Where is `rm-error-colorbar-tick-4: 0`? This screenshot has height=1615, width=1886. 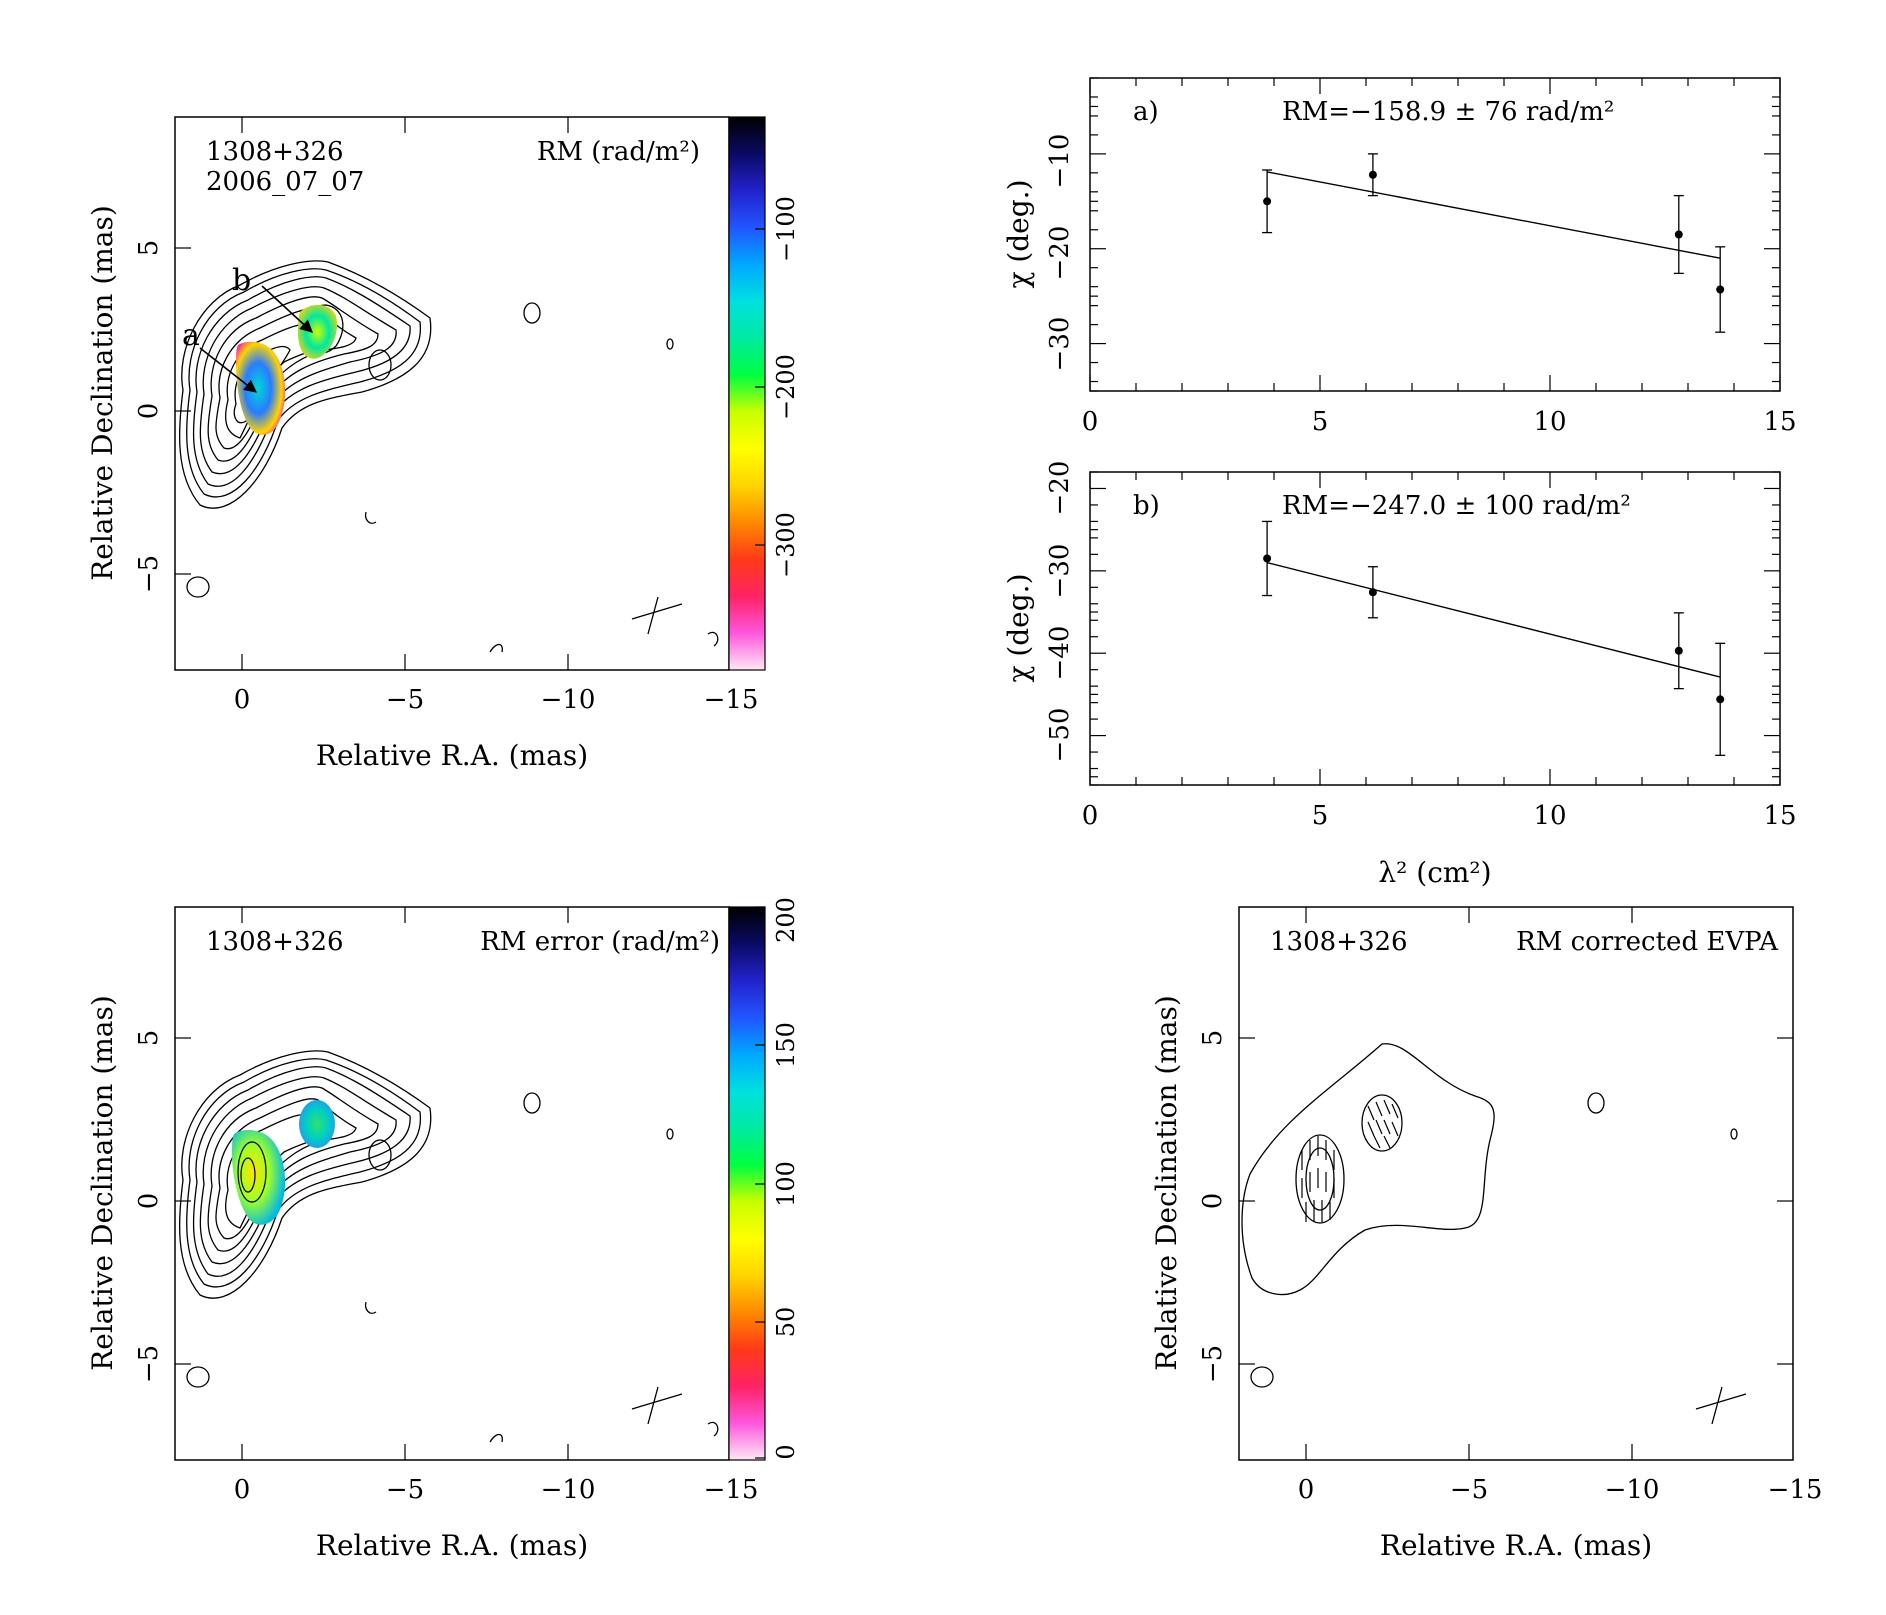
rm-error-colorbar-tick-4: 0 is located at coordinates (786, 1451).